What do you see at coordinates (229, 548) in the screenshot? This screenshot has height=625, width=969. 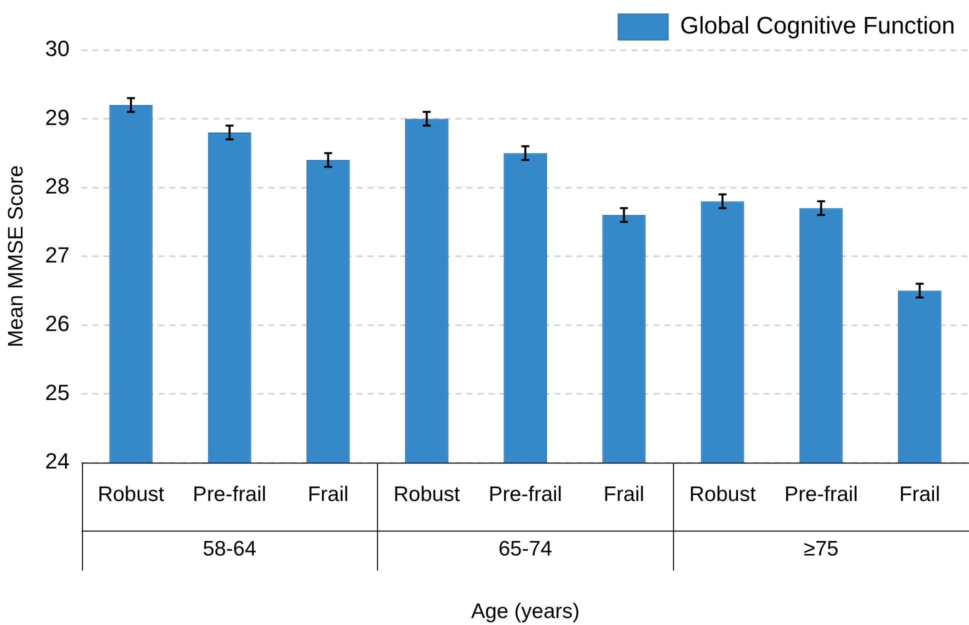 I see `text: 58-64` at bounding box center [229, 548].